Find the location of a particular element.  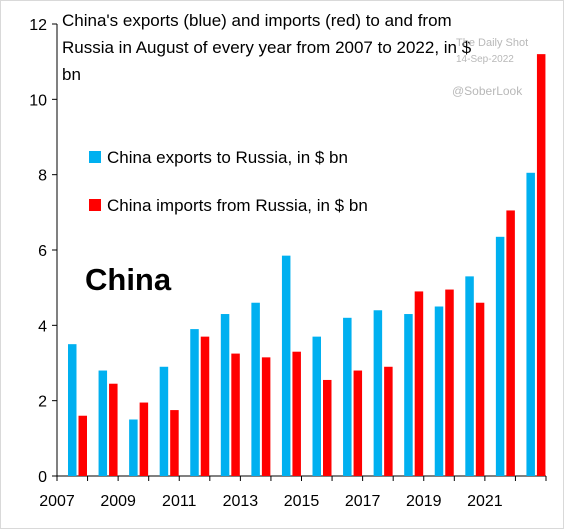

y-tick-label: 10 is located at coordinates (38, 100).